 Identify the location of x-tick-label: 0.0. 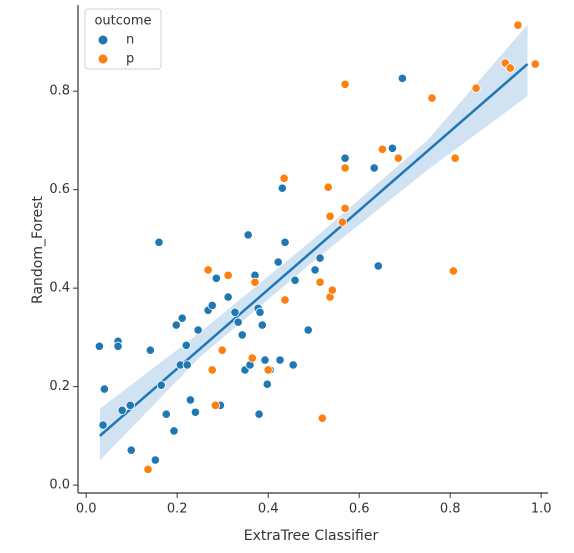
(86, 509).